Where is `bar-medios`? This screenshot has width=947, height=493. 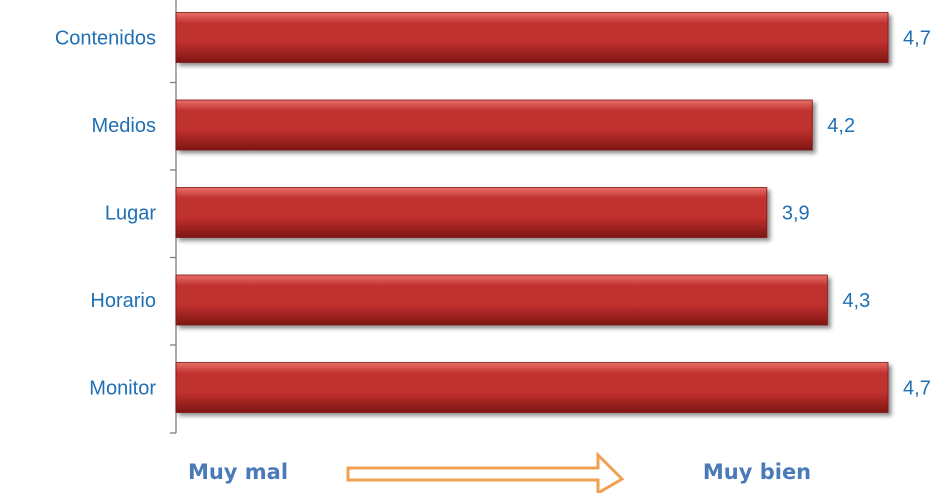
bar-medios is located at coordinates (494, 125).